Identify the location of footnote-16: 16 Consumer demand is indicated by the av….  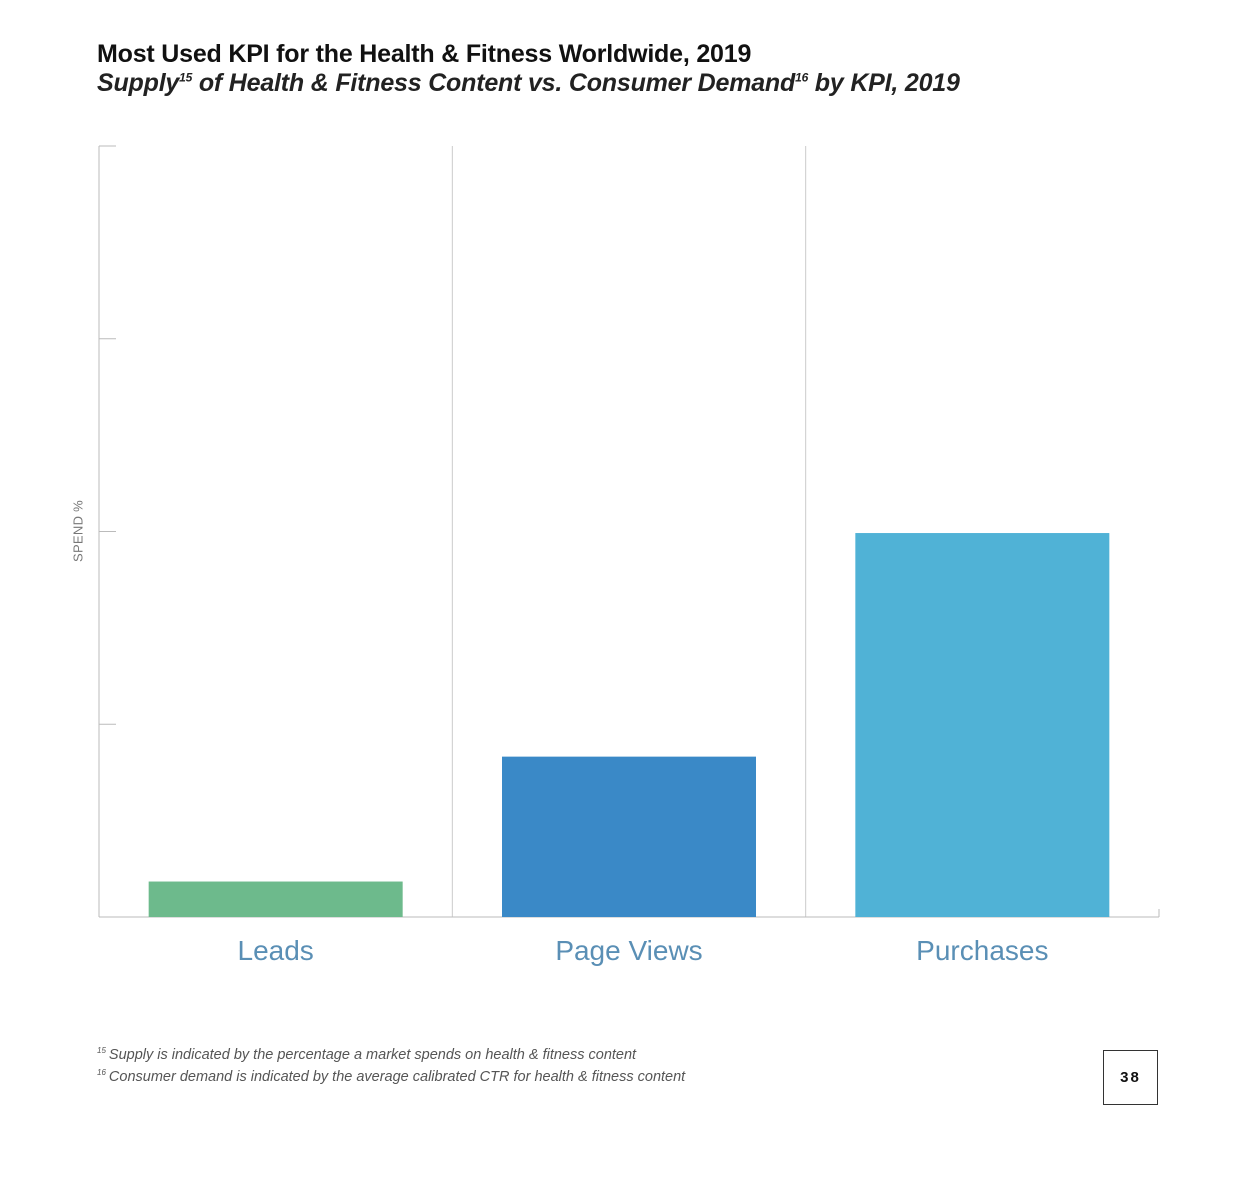
(391, 1076).